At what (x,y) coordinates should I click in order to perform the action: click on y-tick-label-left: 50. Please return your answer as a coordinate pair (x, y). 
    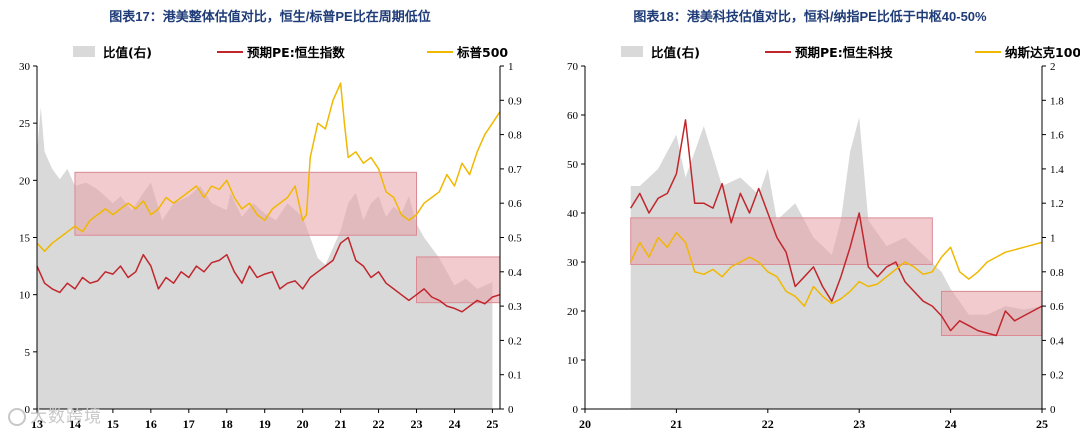
    Looking at the image, I should click on (573, 165).